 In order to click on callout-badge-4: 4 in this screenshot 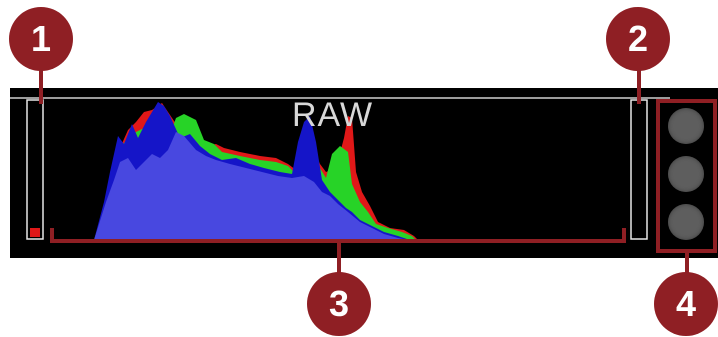, I will do `click(686, 304)`.